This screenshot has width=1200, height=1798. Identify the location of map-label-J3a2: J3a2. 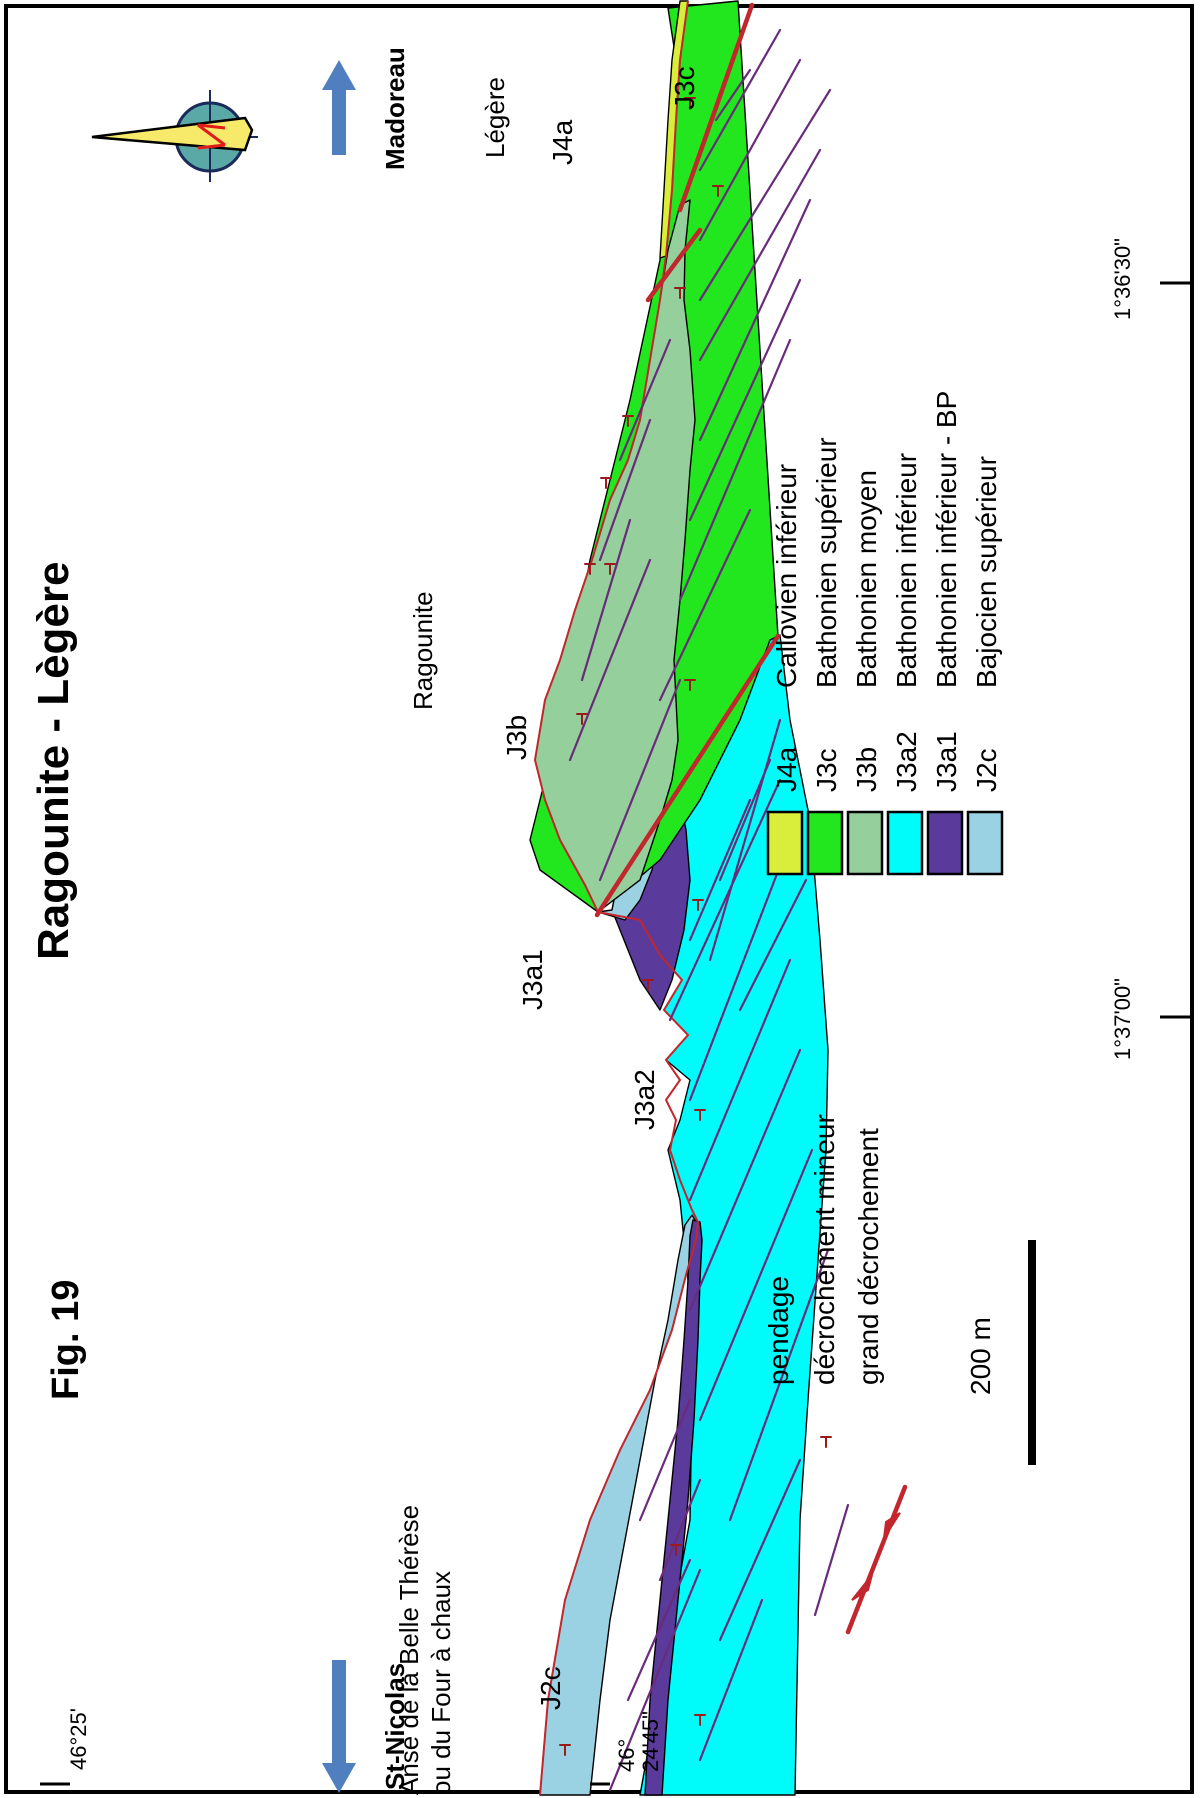
(644, 1099).